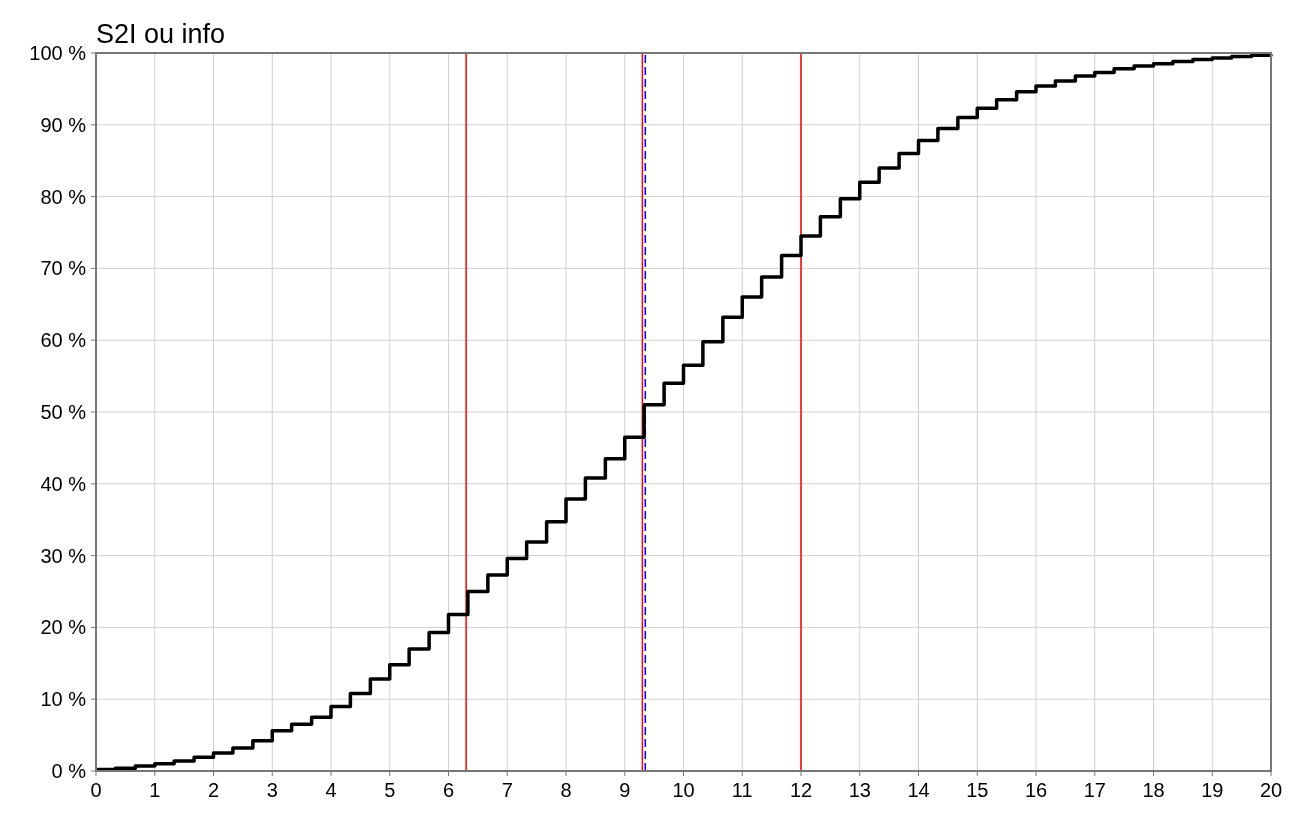 The width and height of the screenshot is (1293, 817). What do you see at coordinates (63, 268) in the screenshot?
I see `y-tick-label: 70 %` at bounding box center [63, 268].